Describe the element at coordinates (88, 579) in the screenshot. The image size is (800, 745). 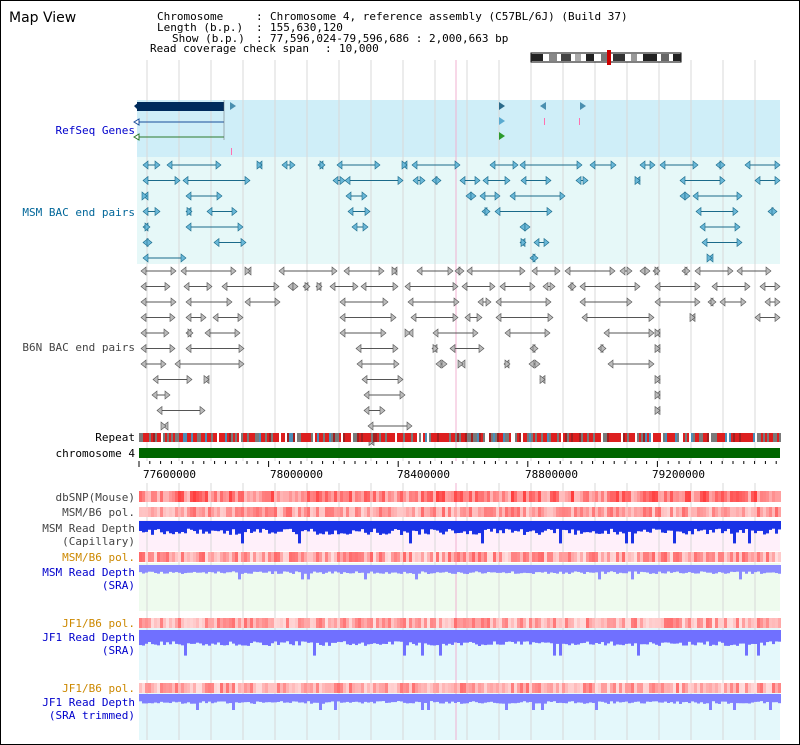
I see `msm-depth-sra-label: MSM Read Depth (SRA)` at that location.